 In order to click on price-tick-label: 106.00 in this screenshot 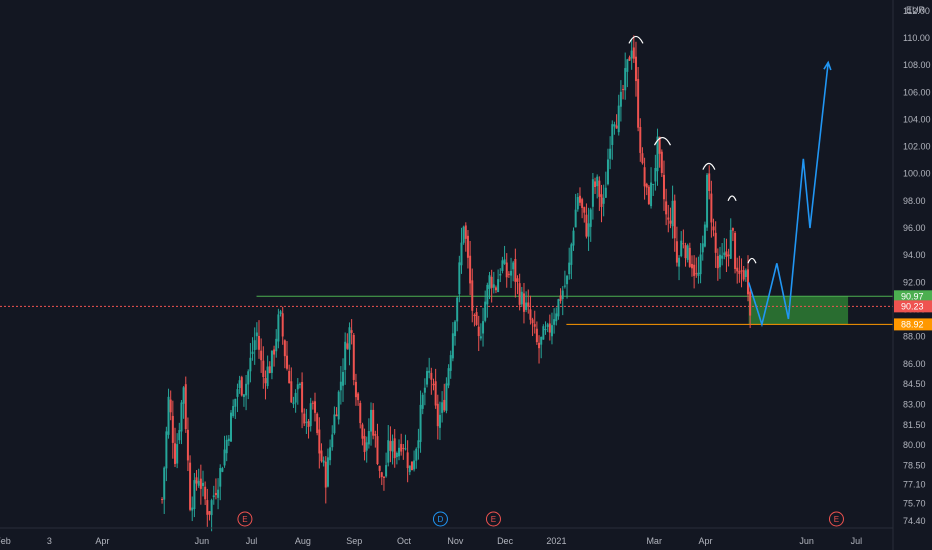, I will do `click(917, 92)`.